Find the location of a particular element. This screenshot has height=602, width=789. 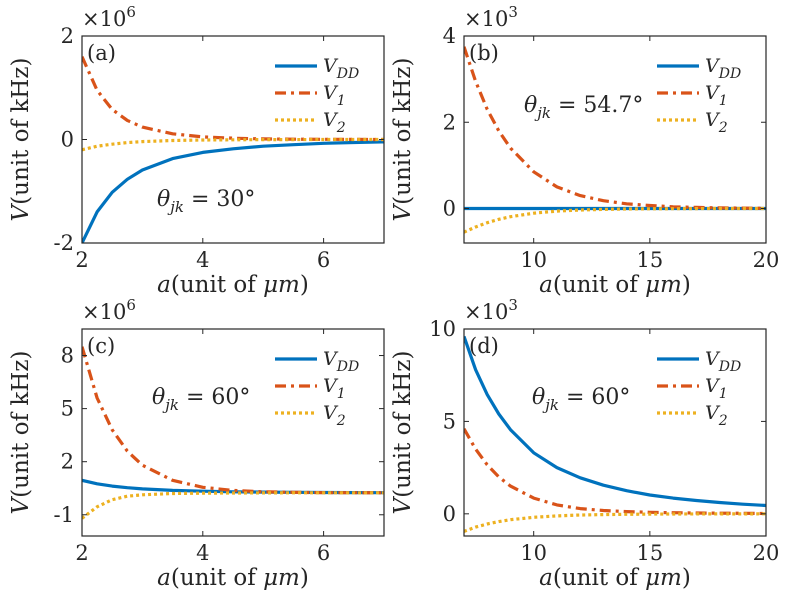

panel-label: (a) is located at coordinates (101, 53).